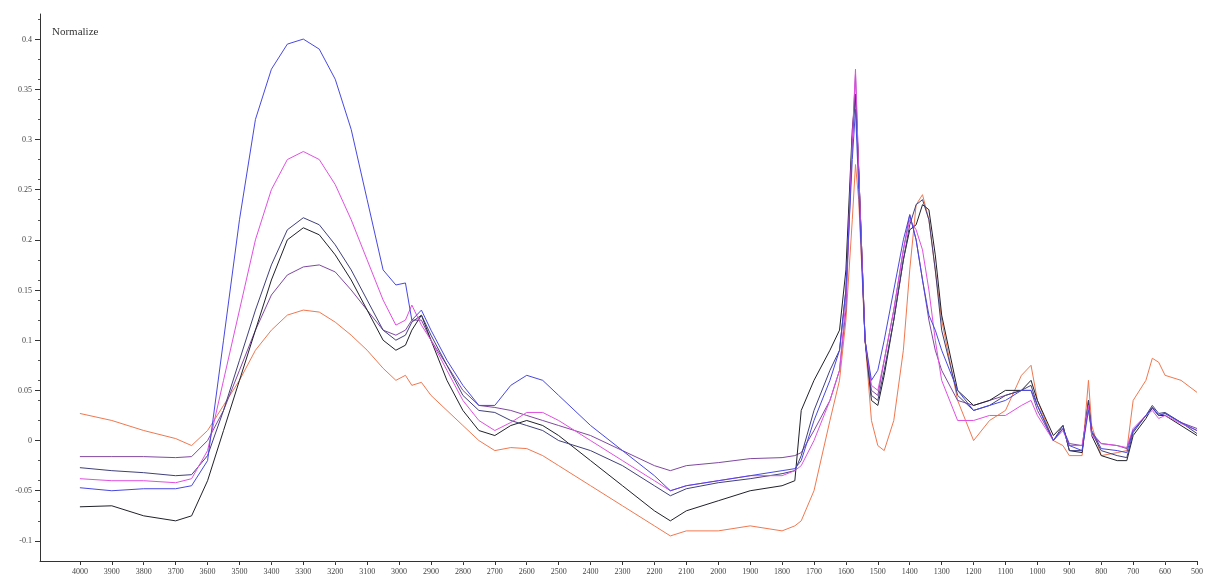 The height and width of the screenshot is (577, 1206). Describe the element at coordinates (25, 290) in the screenshot. I see `y-tick-label: 0.15` at that location.